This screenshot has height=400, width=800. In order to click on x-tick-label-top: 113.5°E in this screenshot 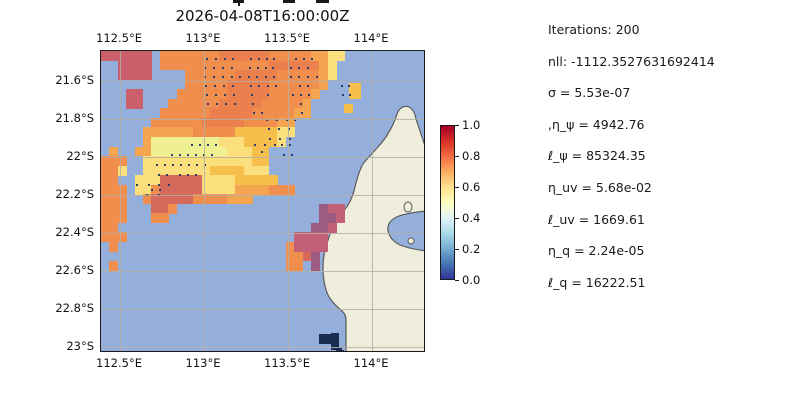, I will do `click(287, 38)`.